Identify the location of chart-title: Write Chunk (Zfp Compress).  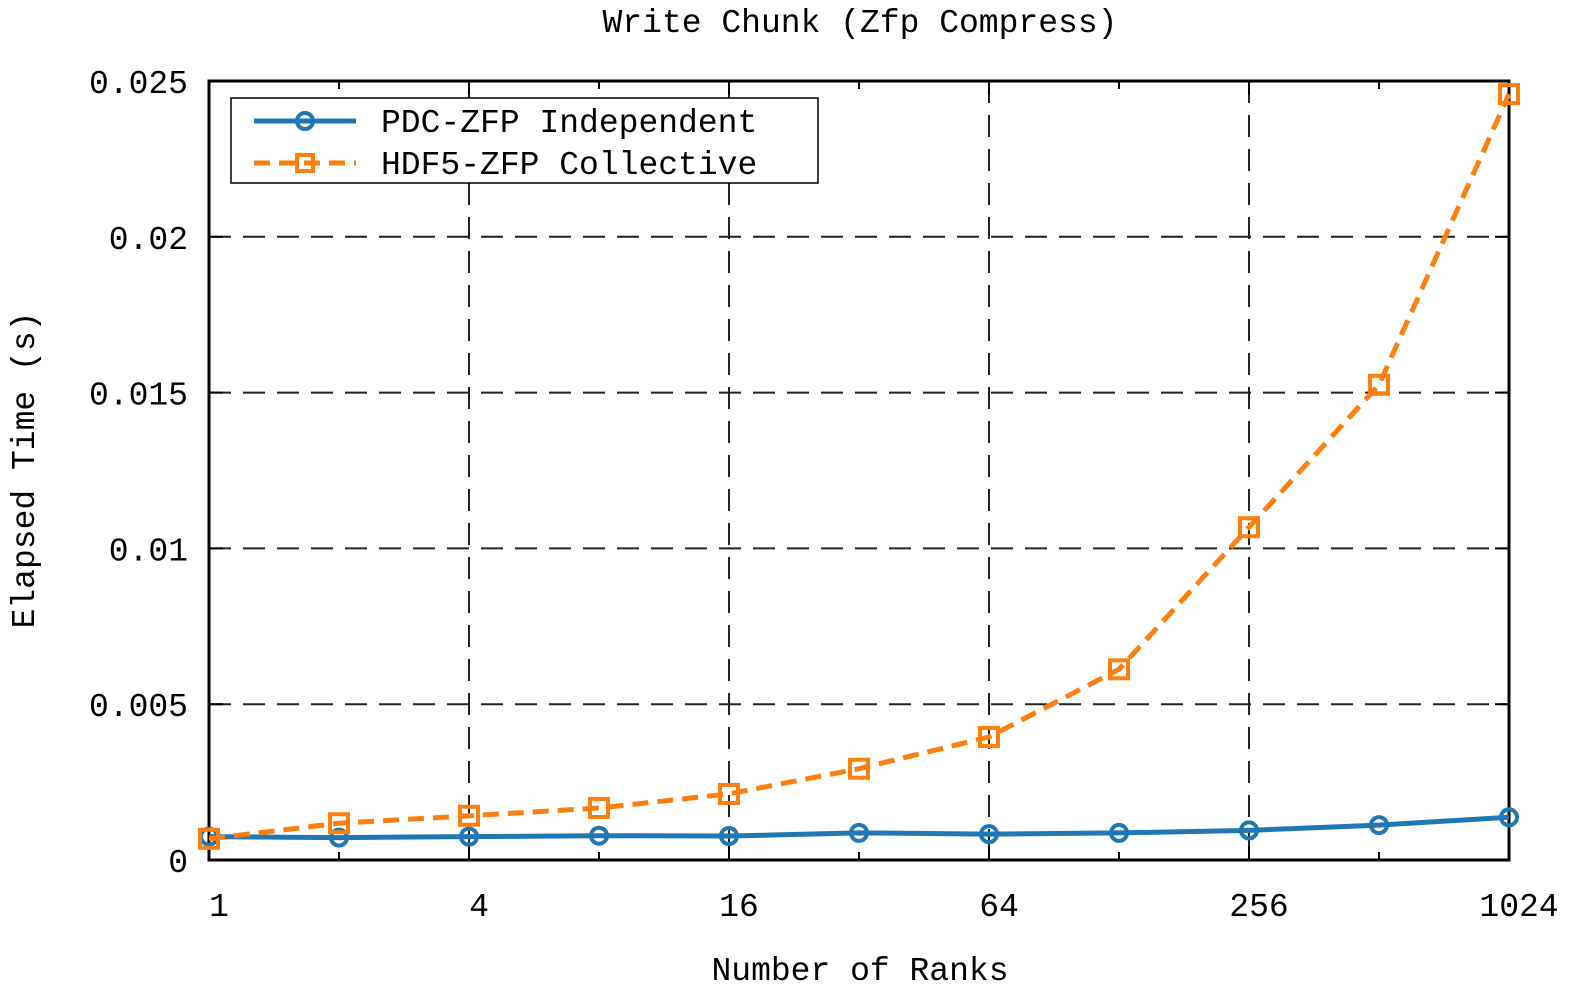
(860, 23).